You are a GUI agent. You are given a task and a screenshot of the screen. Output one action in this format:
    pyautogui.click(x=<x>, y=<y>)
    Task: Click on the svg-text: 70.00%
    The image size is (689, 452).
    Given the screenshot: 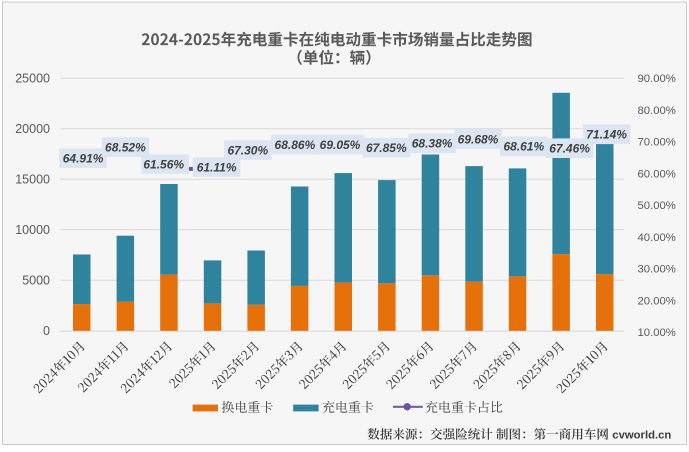 What is the action you would take?
    pyautogui.click(x=657, y=143)
    